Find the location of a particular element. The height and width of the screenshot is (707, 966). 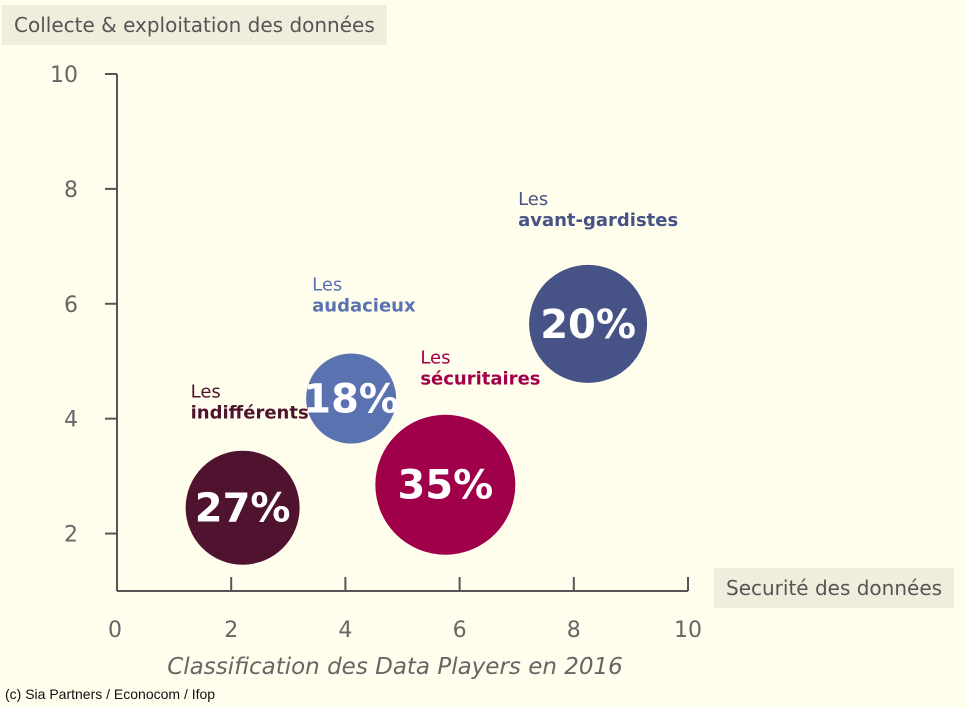

x-tick-label: 8 is located at coordinates (574, 630).